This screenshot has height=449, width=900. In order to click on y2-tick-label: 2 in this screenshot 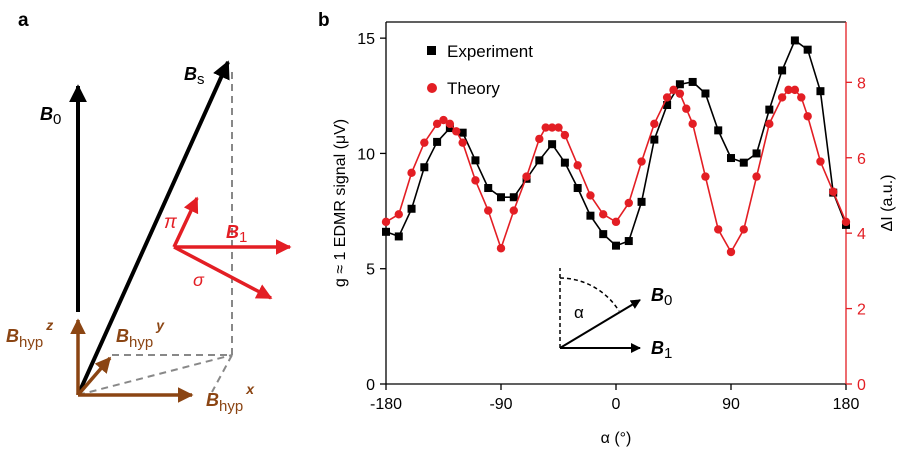, I will do `click(861, 310)`.